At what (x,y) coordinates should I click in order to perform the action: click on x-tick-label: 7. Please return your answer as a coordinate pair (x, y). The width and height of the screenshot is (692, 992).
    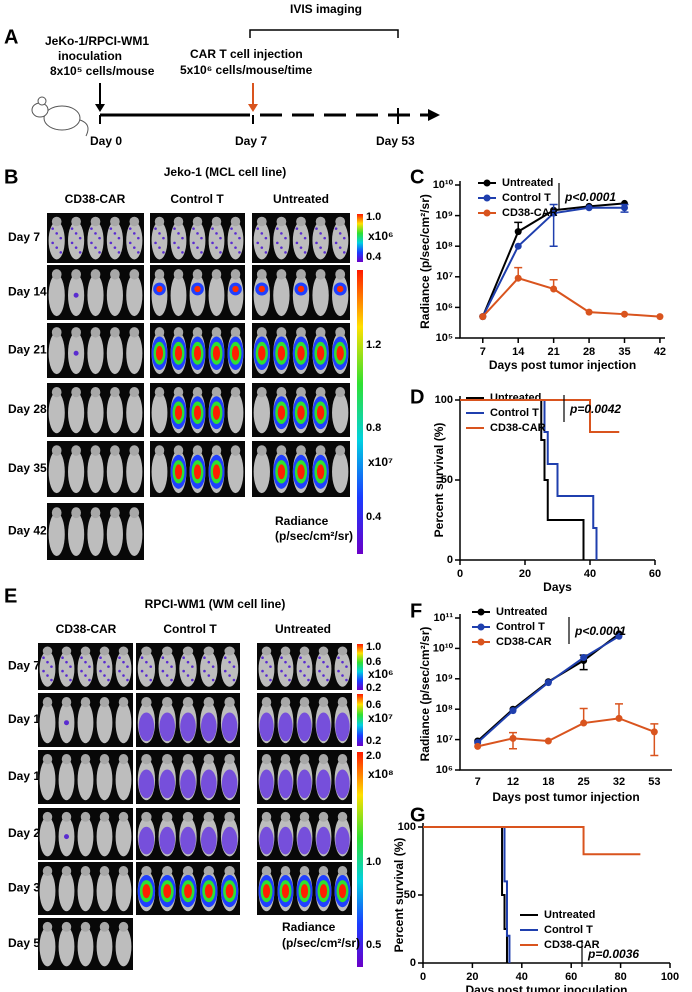
    Looking at the image, I should click on (483, 352).